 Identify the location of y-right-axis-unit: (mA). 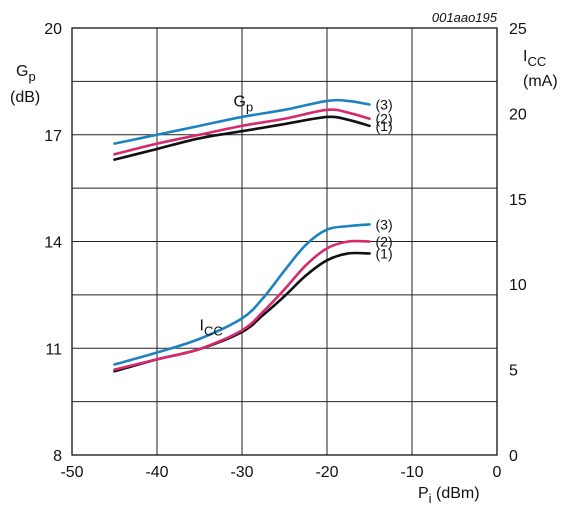
(540, 81).